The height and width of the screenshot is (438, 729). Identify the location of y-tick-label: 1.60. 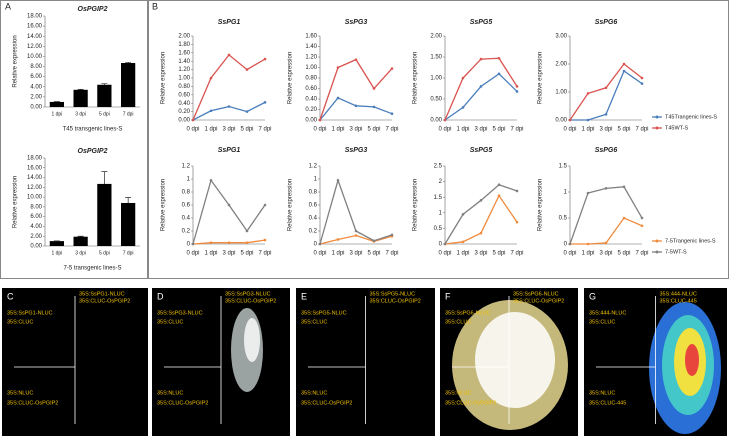
(311, 37).